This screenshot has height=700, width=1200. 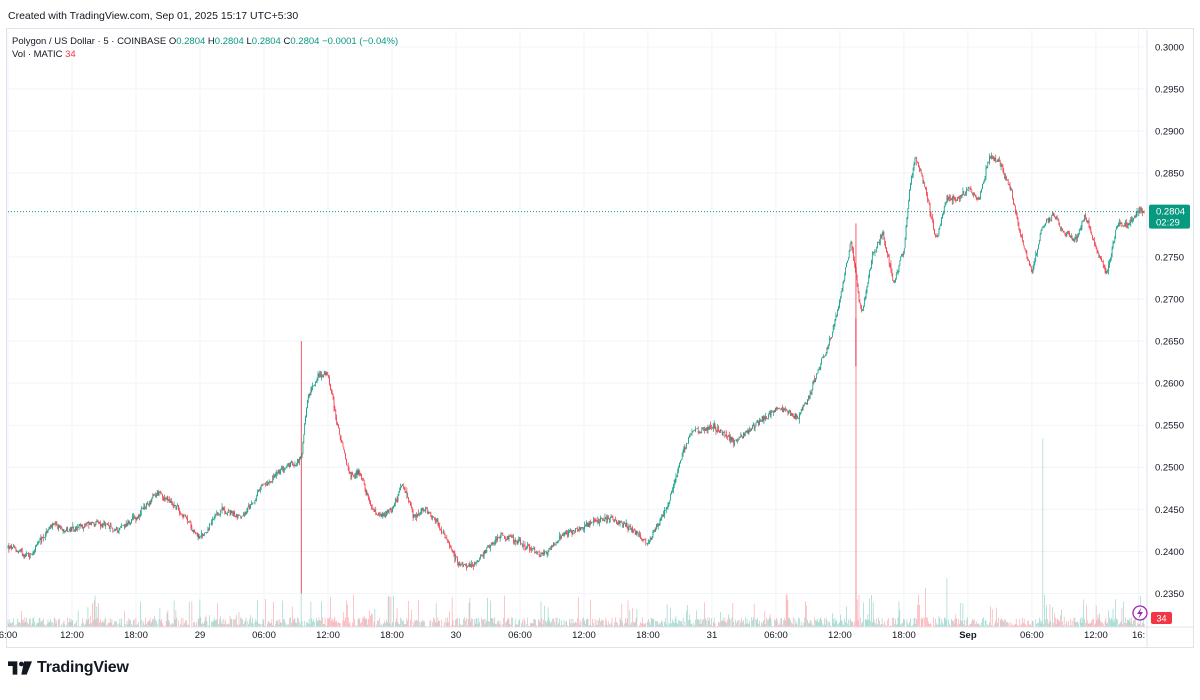 I want to click on lightning-icon, so click(x=1140, y=613).